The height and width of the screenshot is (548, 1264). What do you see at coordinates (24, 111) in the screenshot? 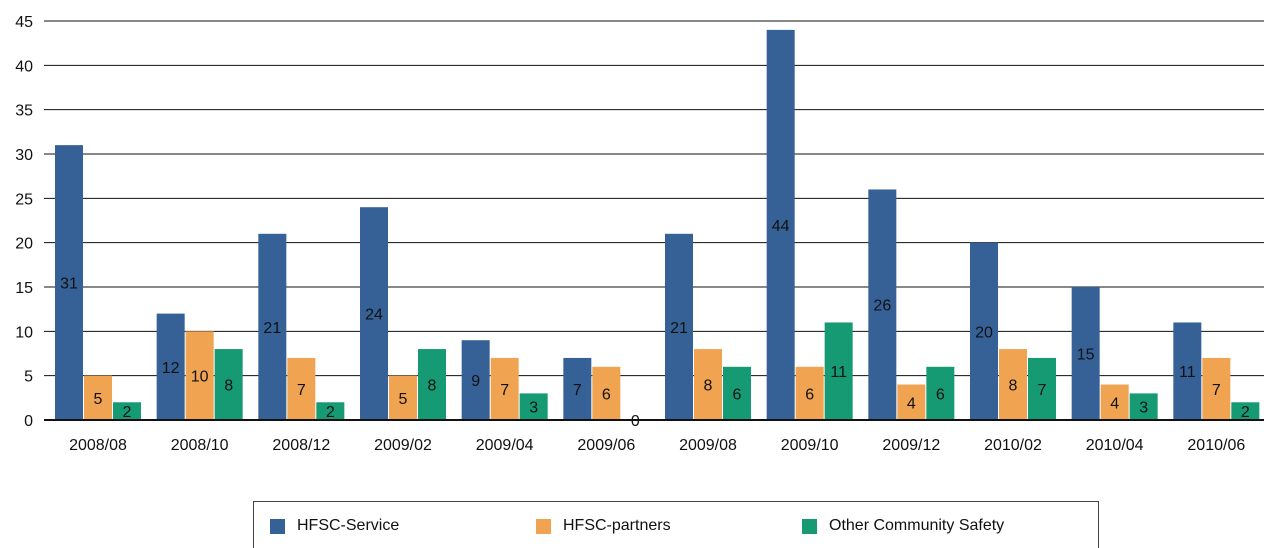
I see `y-tick-label: 35` at bounding box center [24, 111].